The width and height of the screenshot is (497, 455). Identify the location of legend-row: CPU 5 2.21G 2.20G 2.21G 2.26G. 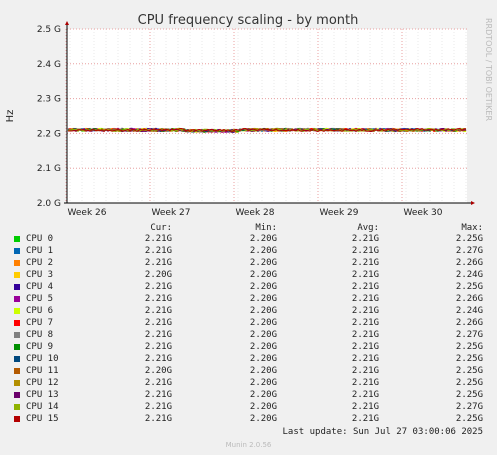
(248, 299).